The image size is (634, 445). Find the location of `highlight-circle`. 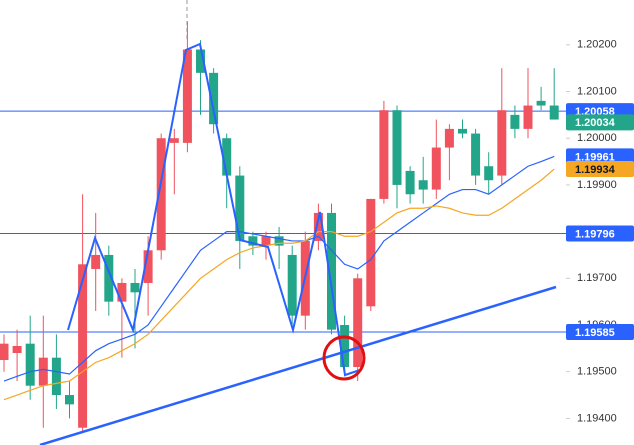

highlight-circle is located at coordinates (344, 358).